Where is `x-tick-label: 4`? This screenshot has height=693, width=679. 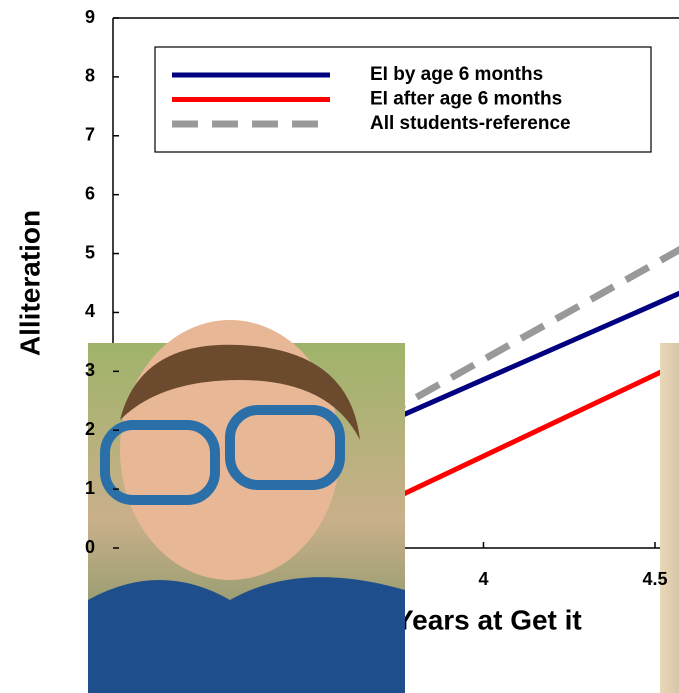
x-tick-label: 4 is located at coordinates (483, 579).